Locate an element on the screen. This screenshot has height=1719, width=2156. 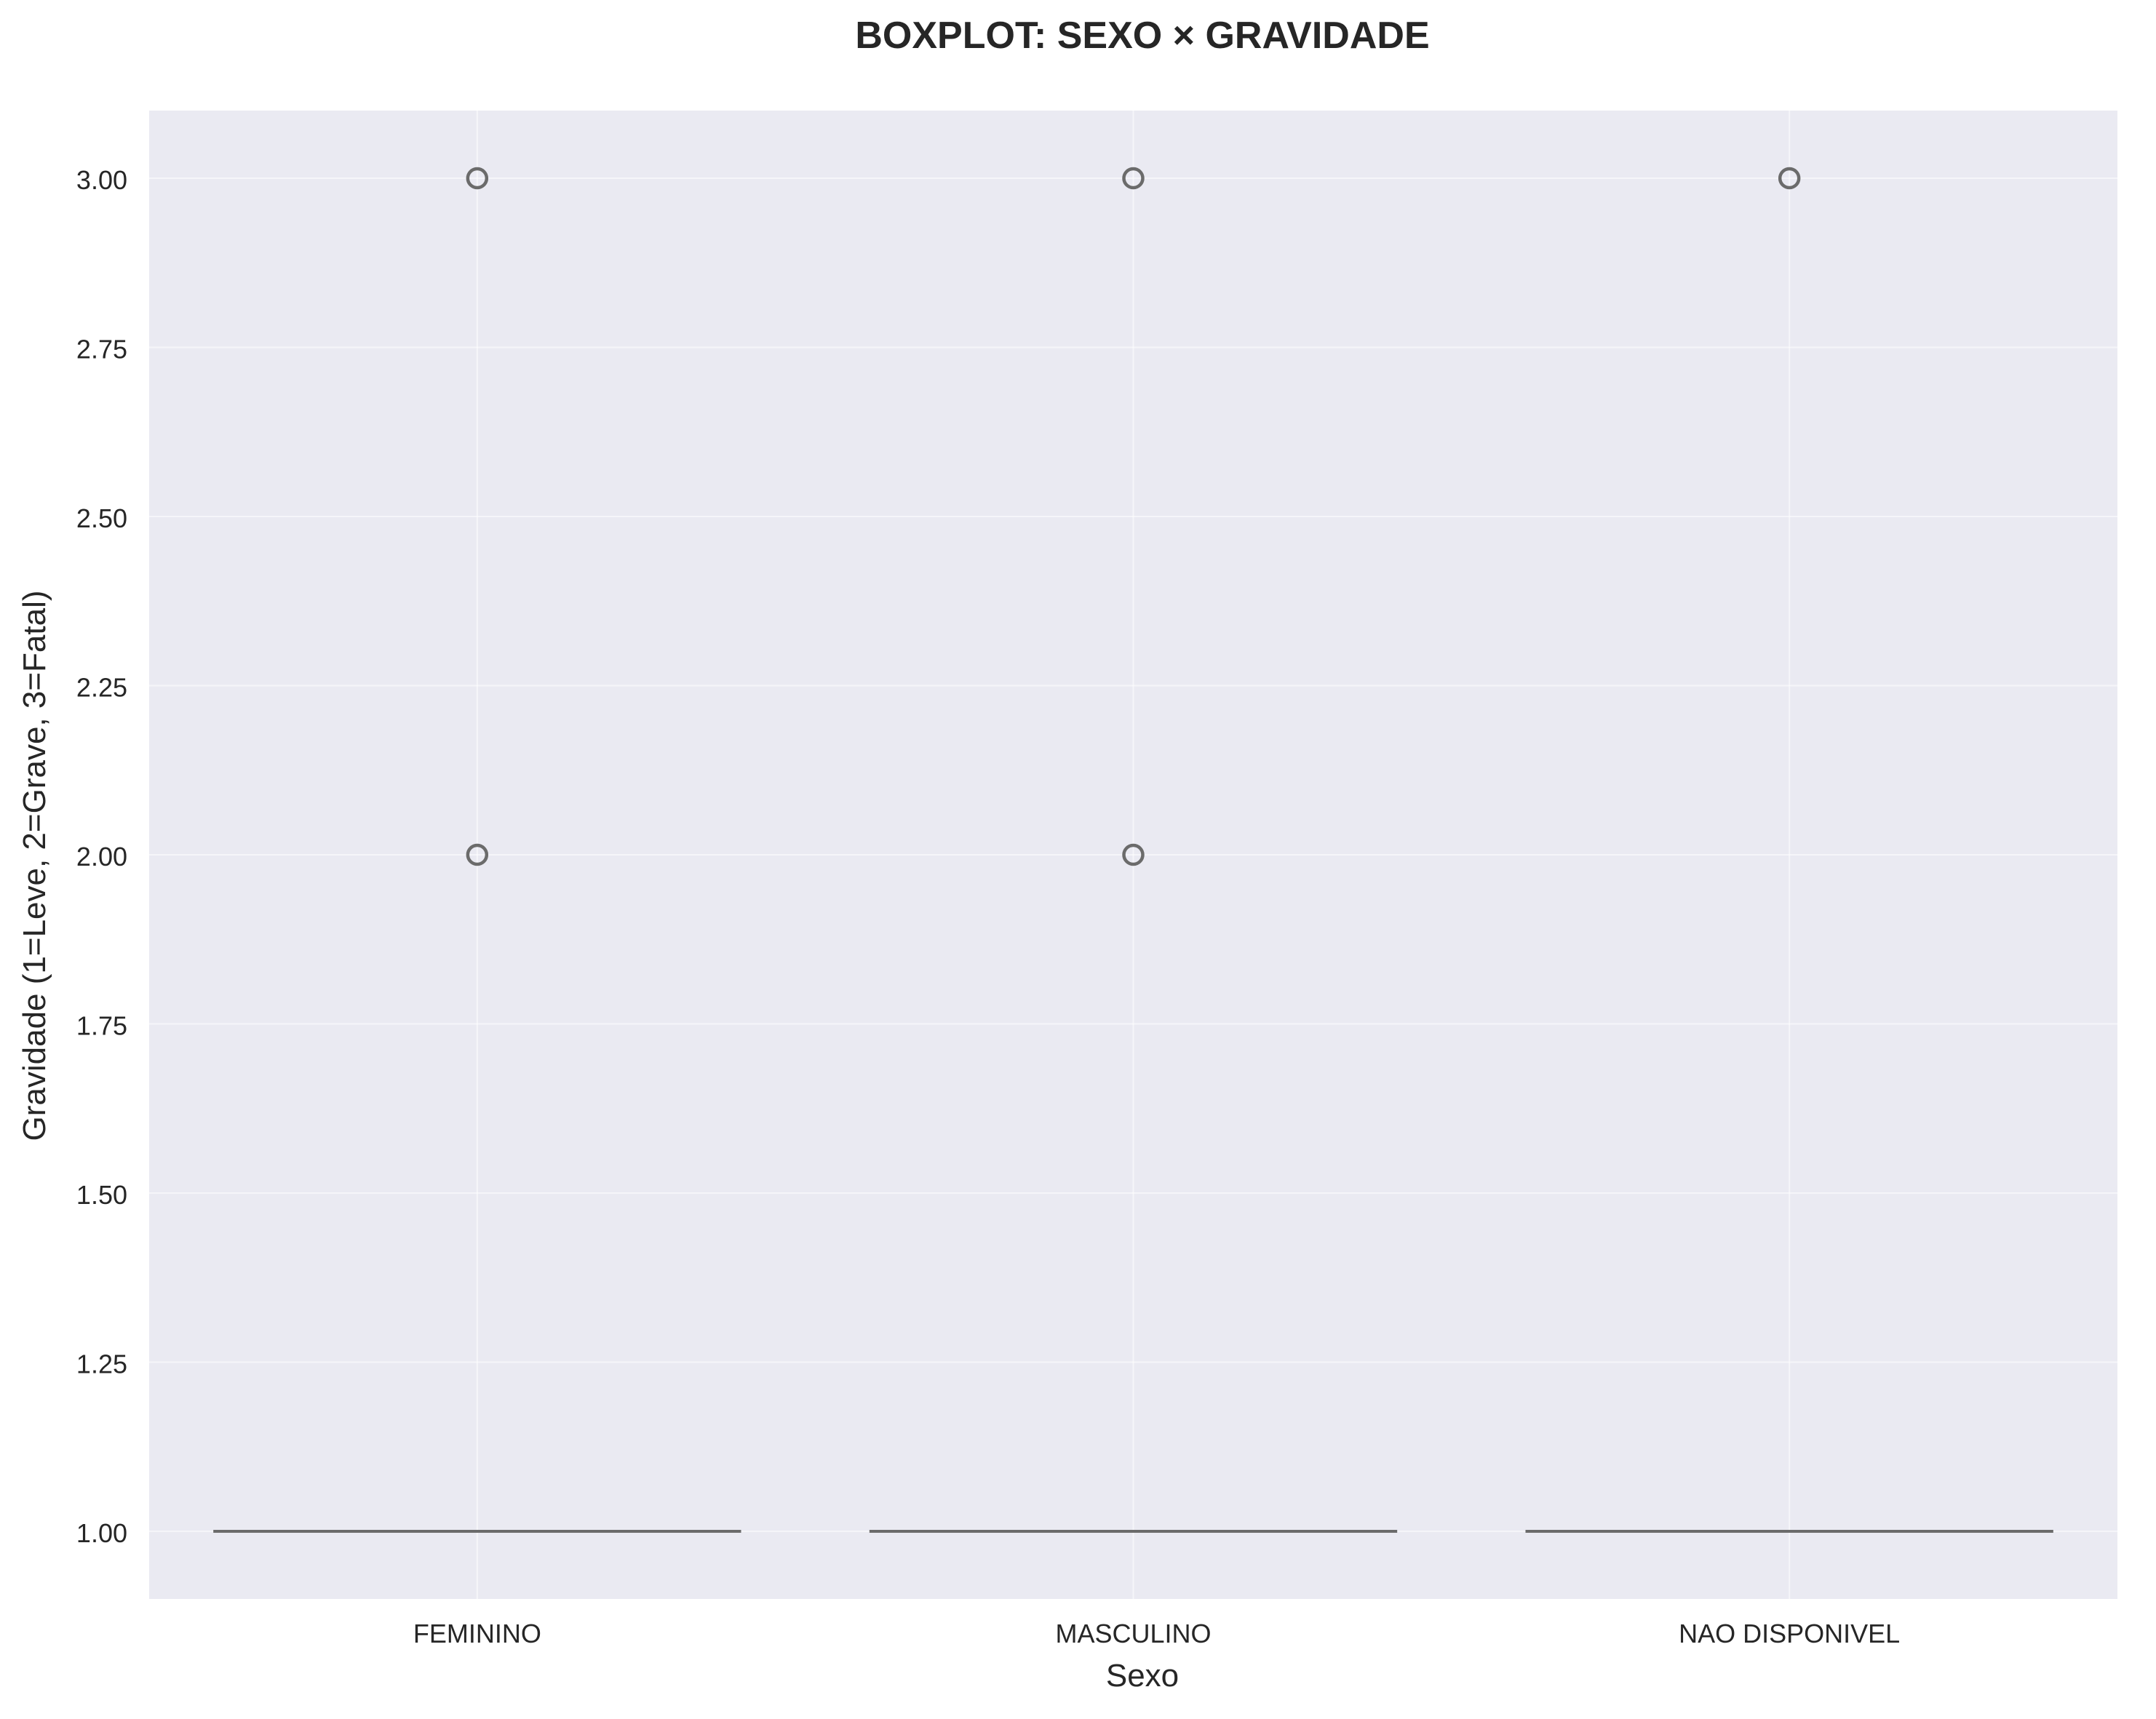
y-tick-label: 1.50 is located at coordinates (101, 1195).